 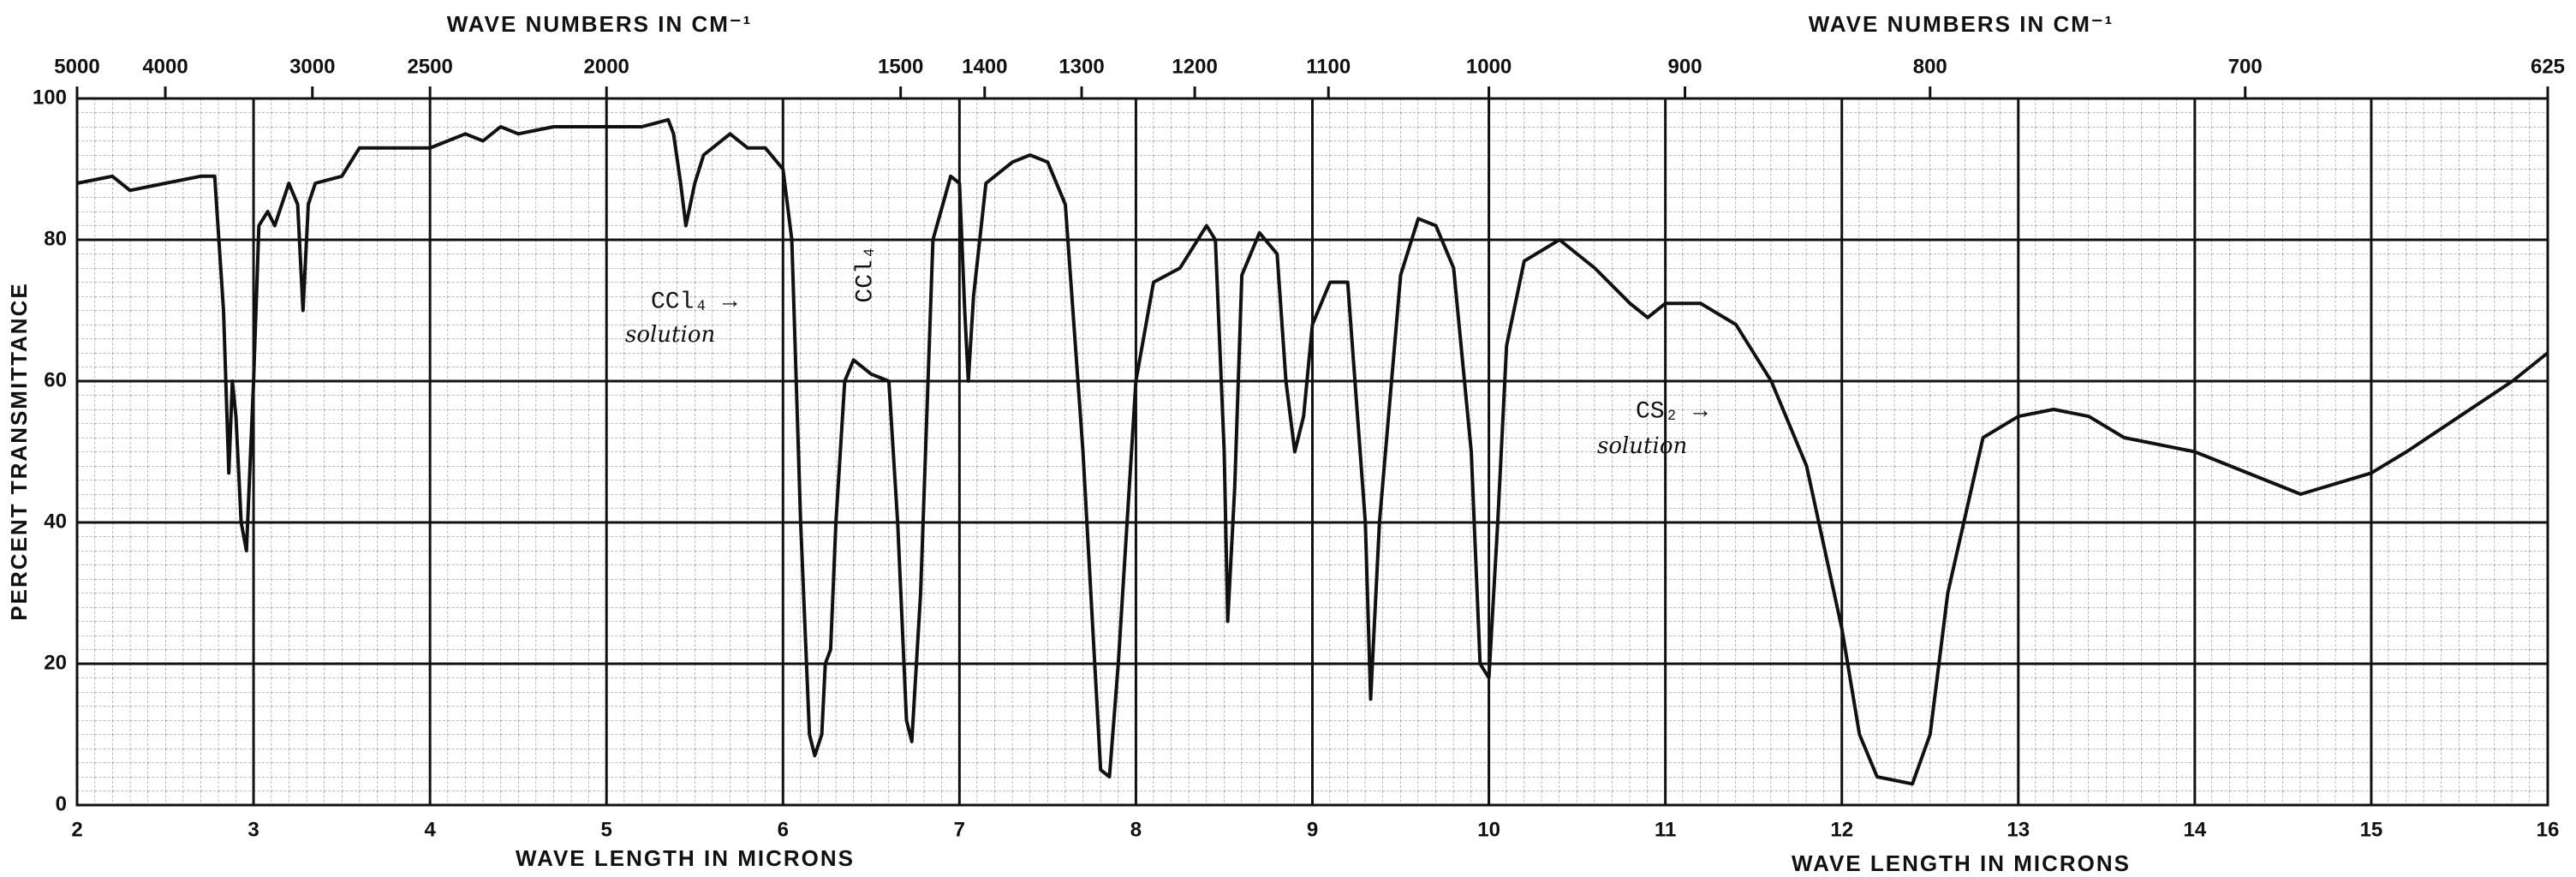 What do you see at coordinates (2548, 829) in the screenshot?
I see `x-tick-label: 16` at bounding box center [2548, 829].